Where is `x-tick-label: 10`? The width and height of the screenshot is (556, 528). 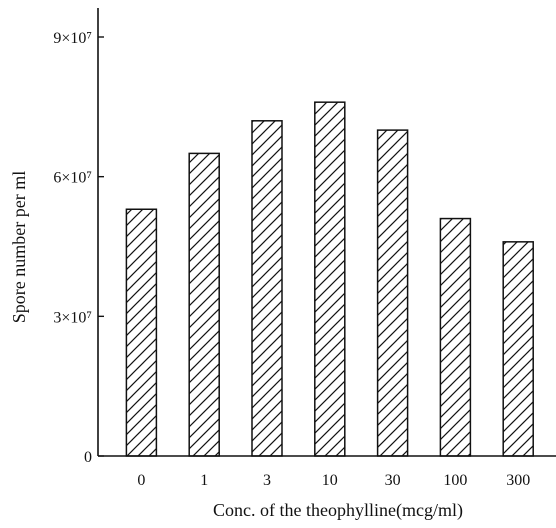
x-tick-label: 10 is located at coordinates (330, 480).